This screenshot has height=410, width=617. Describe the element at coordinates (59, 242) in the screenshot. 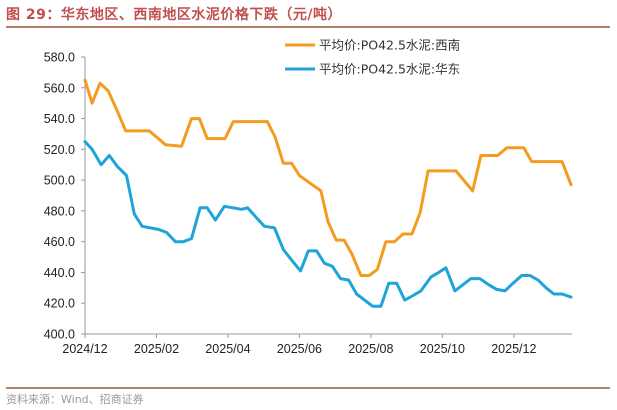

I see `y-tick-label: 460.0` at that location.